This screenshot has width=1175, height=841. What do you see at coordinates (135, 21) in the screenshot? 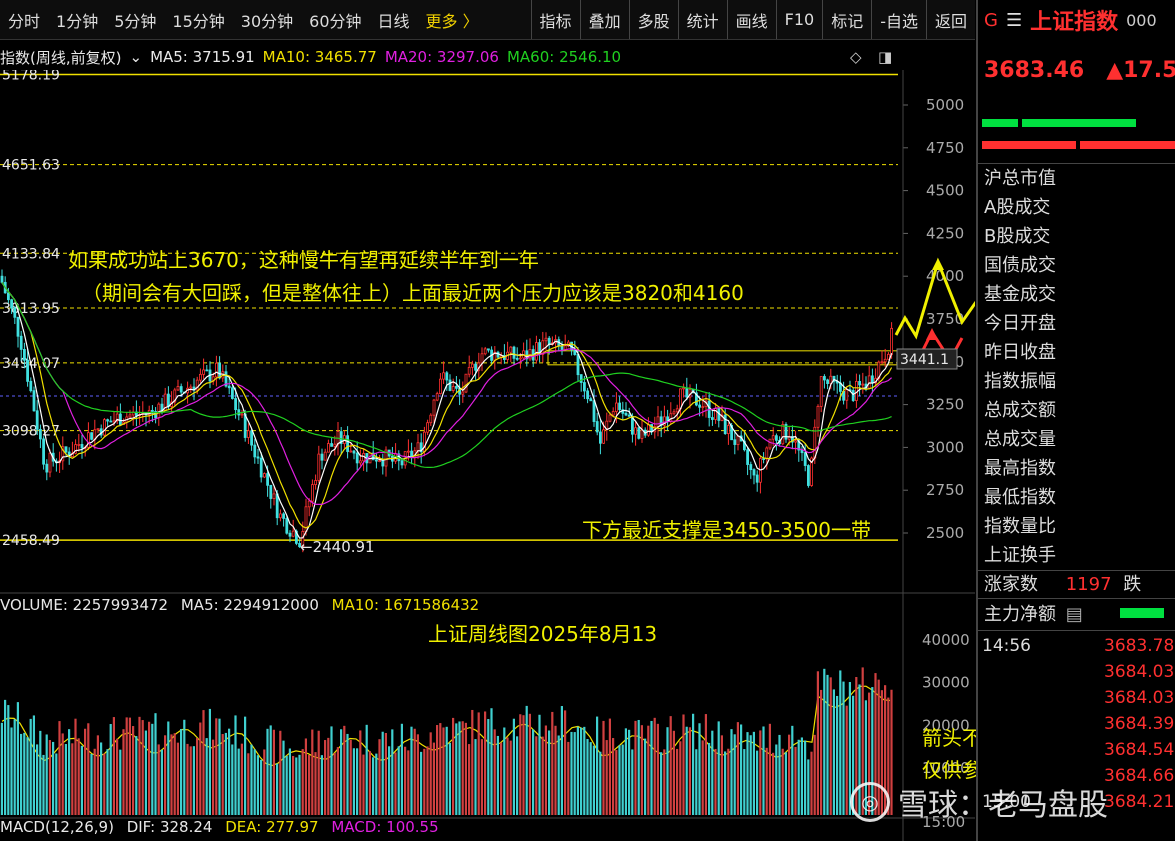
I see `tab-5min: 5分钟` at bounding box center [135, 21].